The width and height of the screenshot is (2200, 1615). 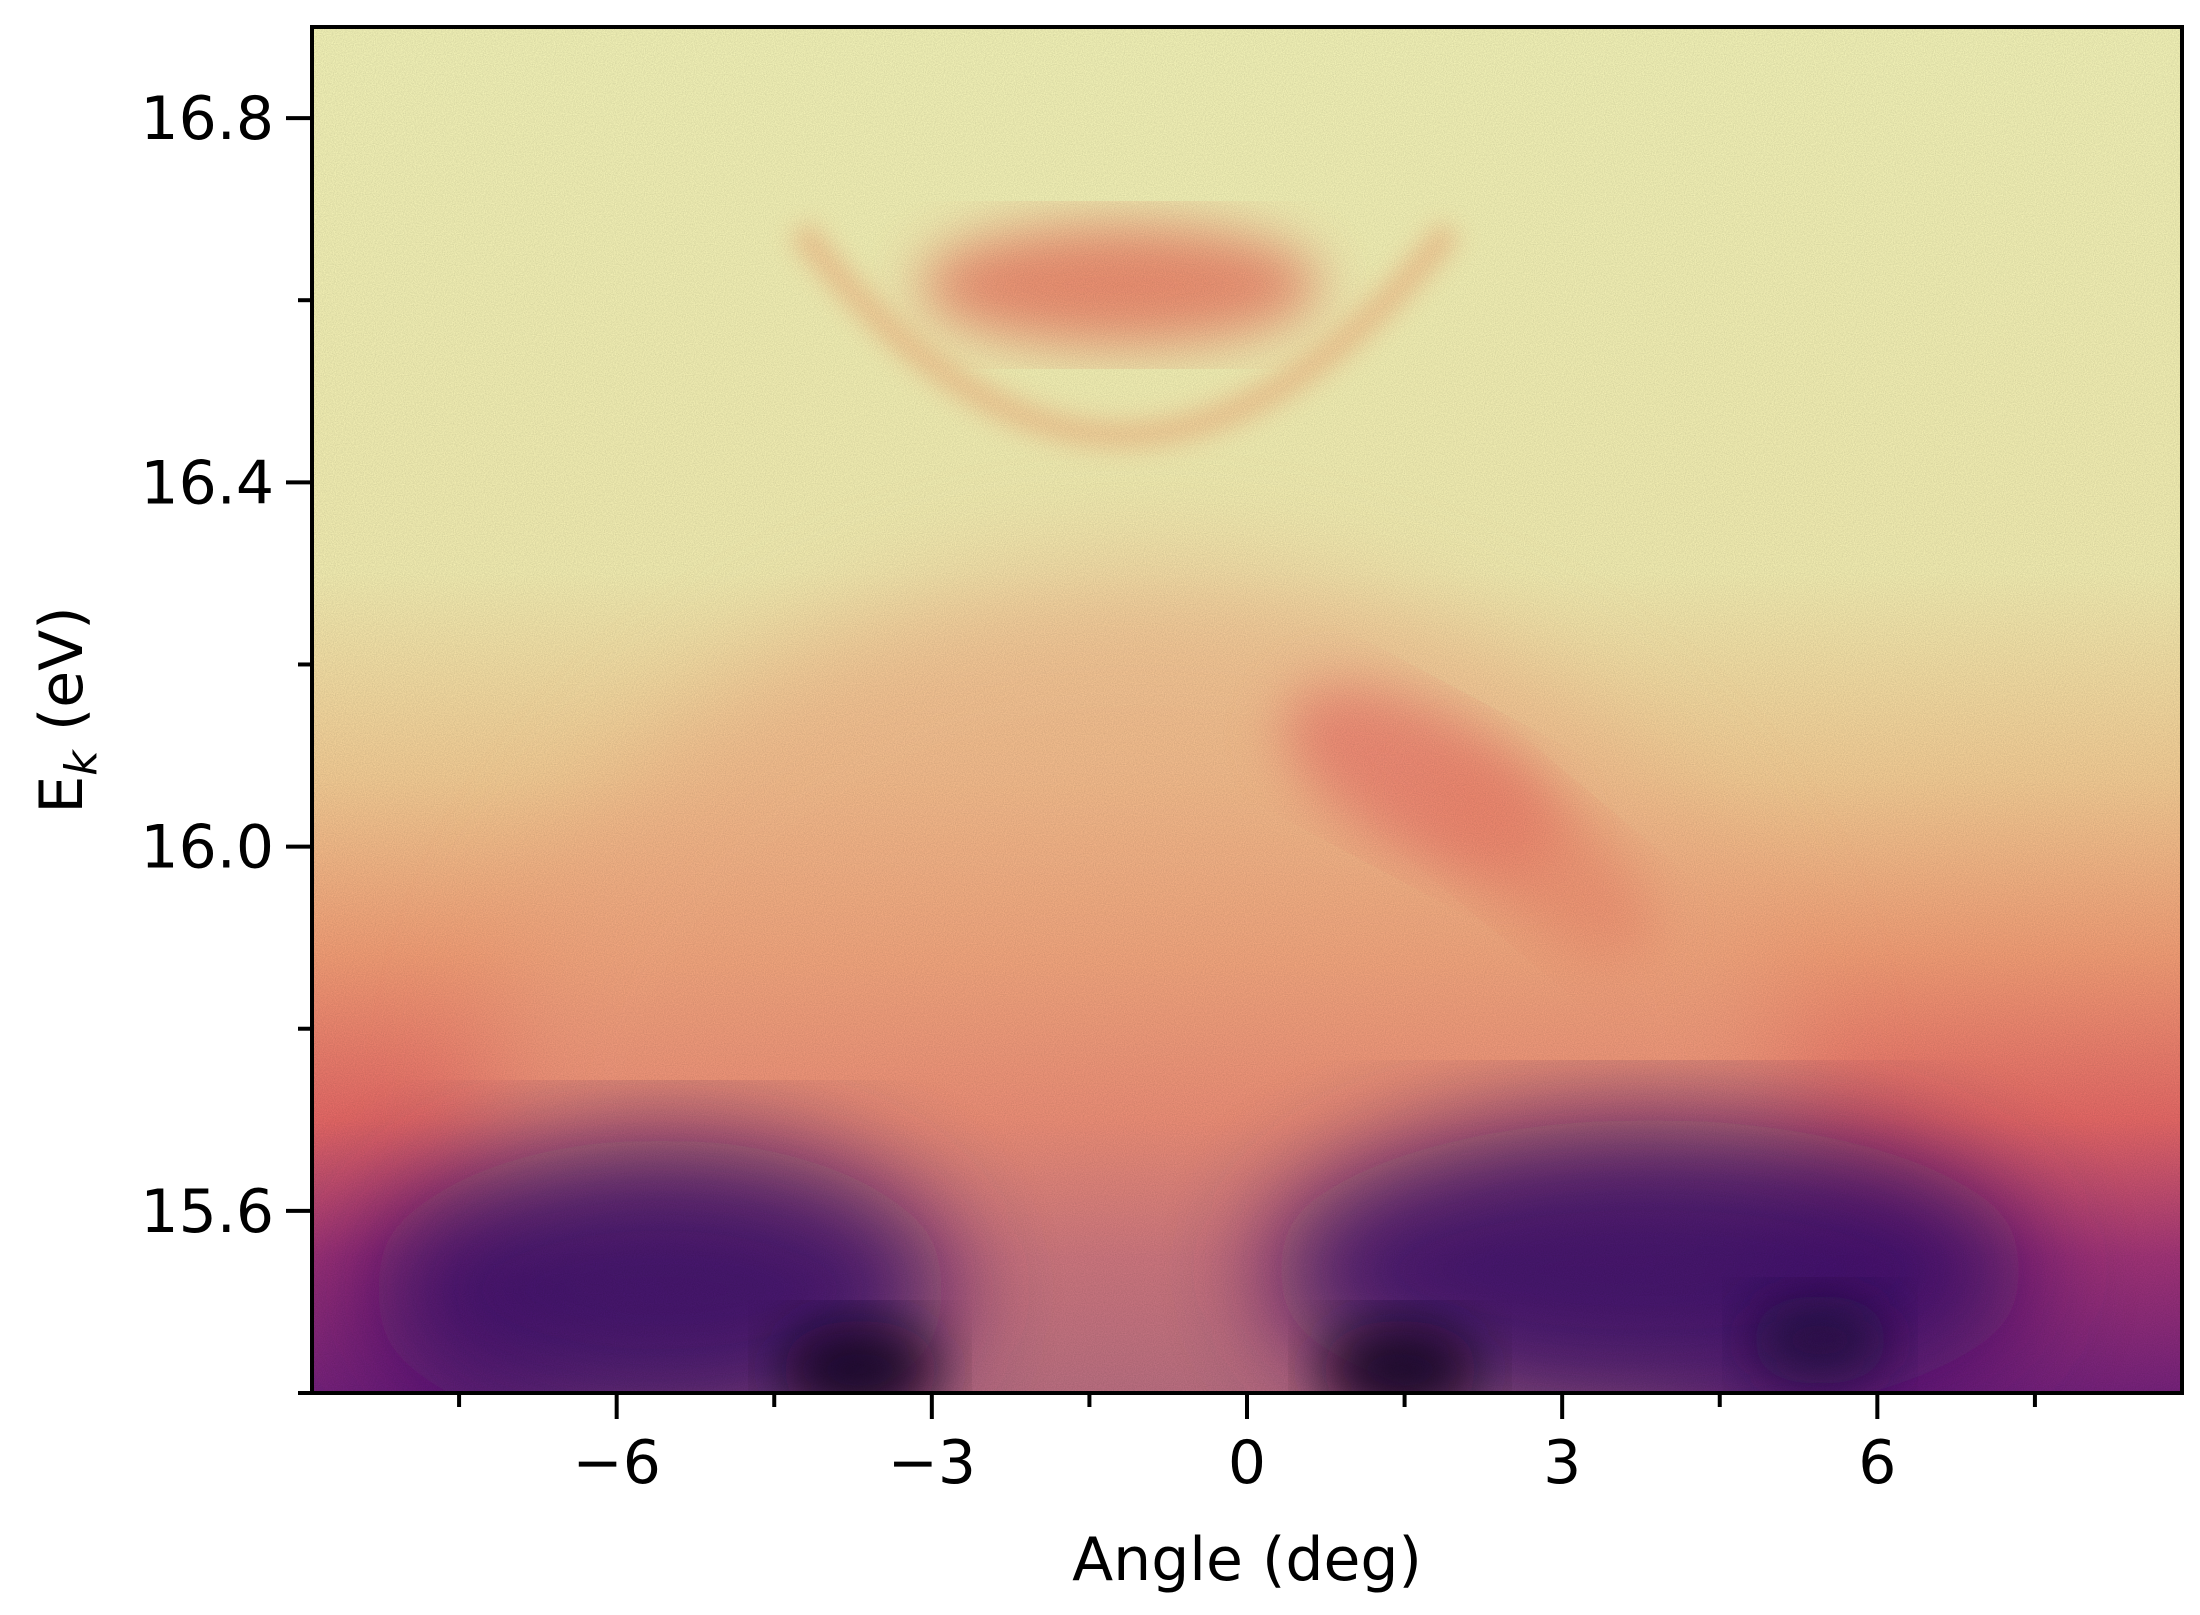 What do you see at coordinates (226, 739) in the screenshot?
I see `y-axis: 15.6 16.0 16.4 16.8` at bounding box center [226, 739].